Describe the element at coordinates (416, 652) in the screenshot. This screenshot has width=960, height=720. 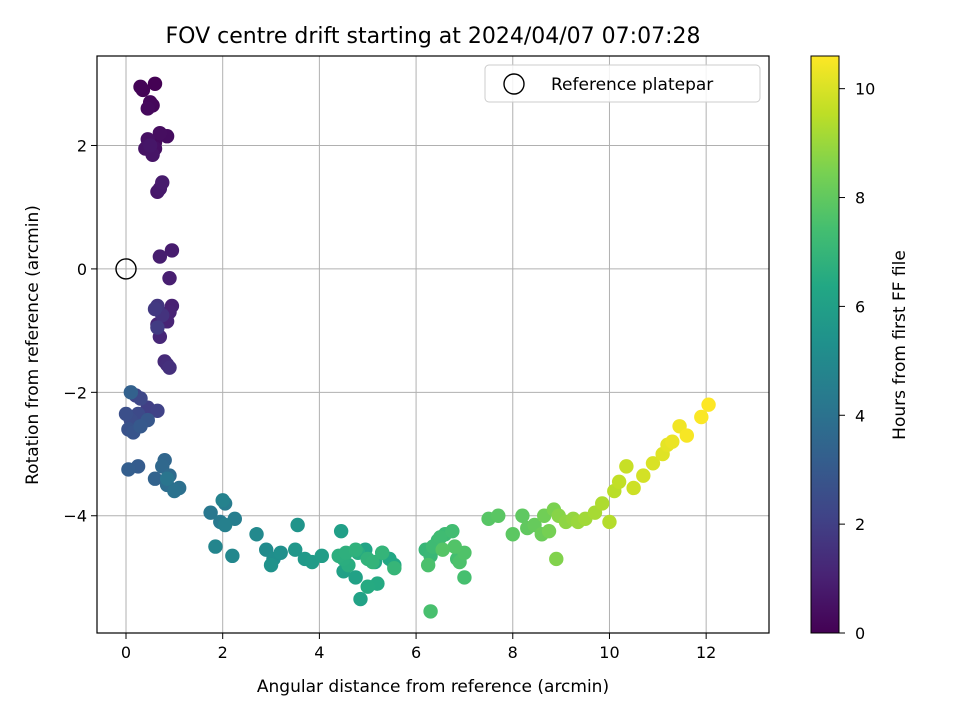
I see `x-tick-label: 6` at that location.